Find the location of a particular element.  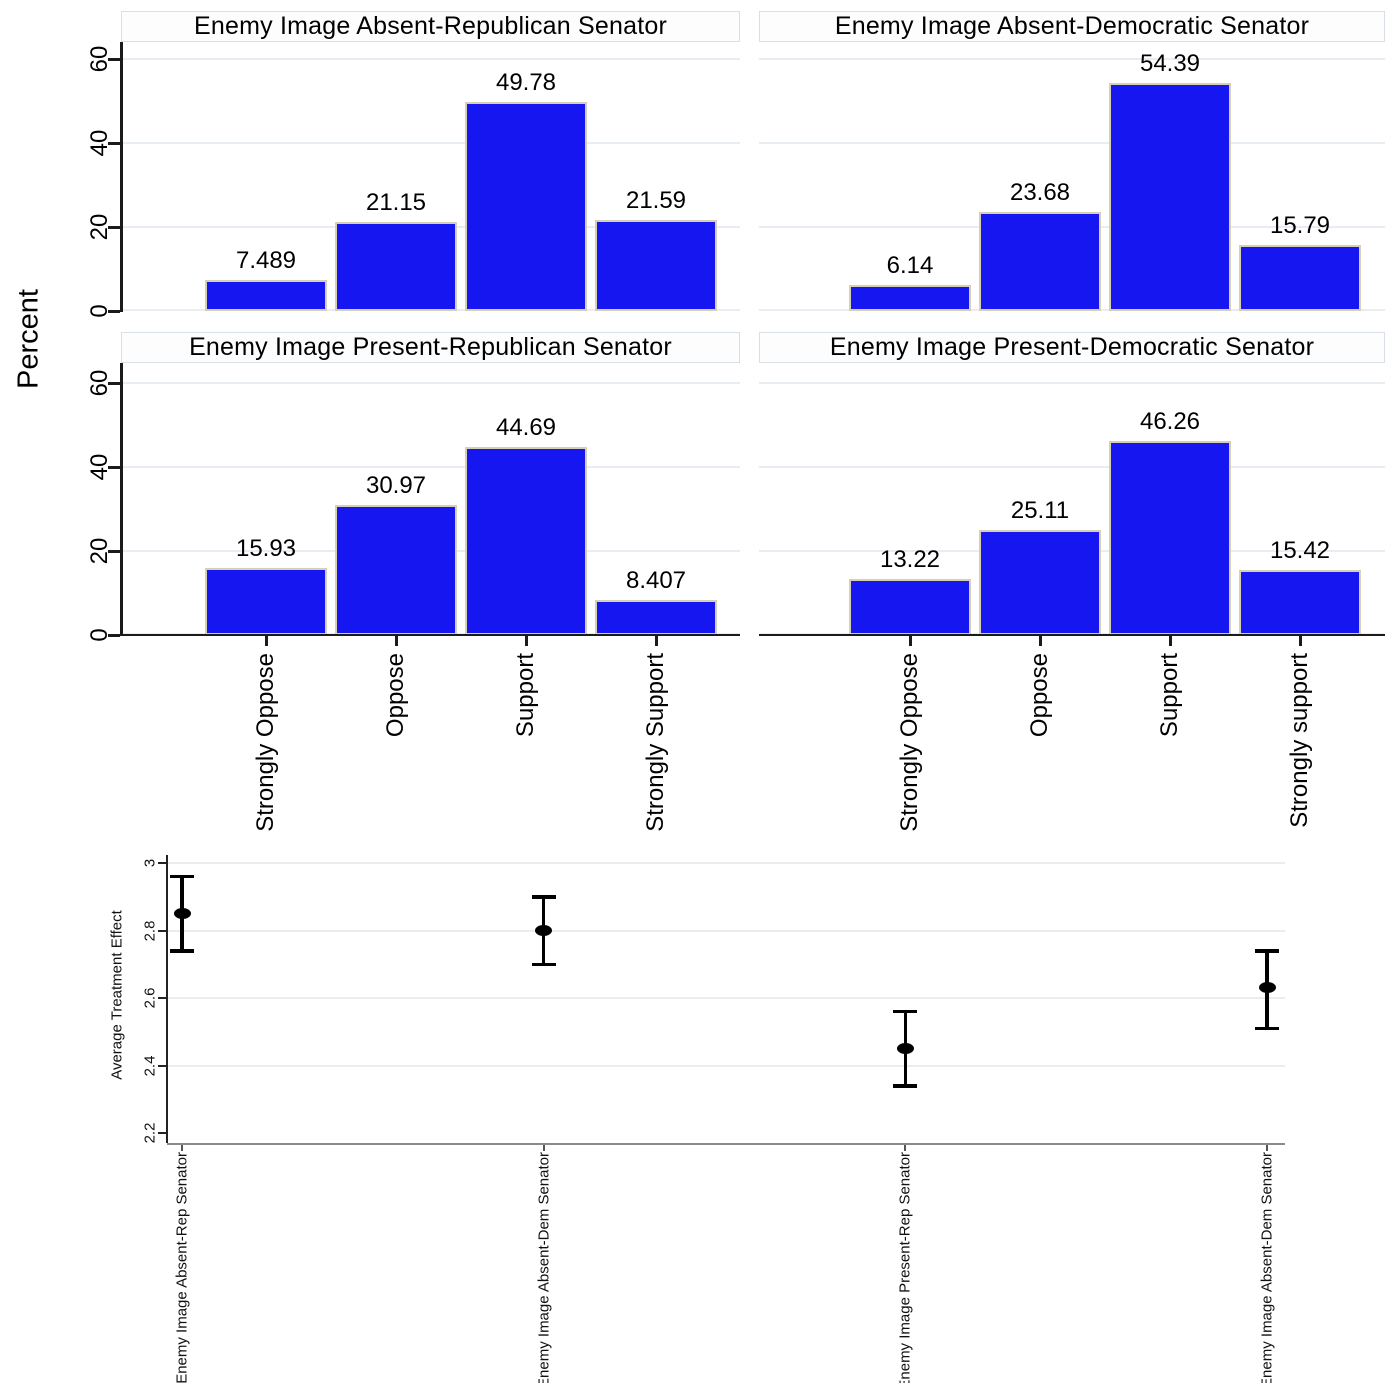

x-axis-line is located at coordinates (1072, 634).